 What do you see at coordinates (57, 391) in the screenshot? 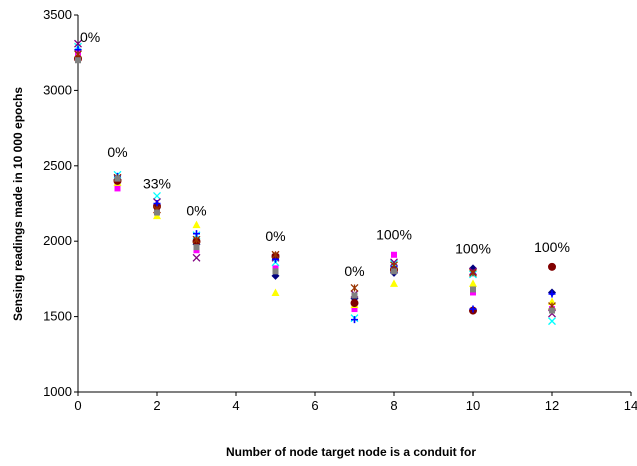
I see `y-tick-label: 1000` at bounding box center [57, 391].